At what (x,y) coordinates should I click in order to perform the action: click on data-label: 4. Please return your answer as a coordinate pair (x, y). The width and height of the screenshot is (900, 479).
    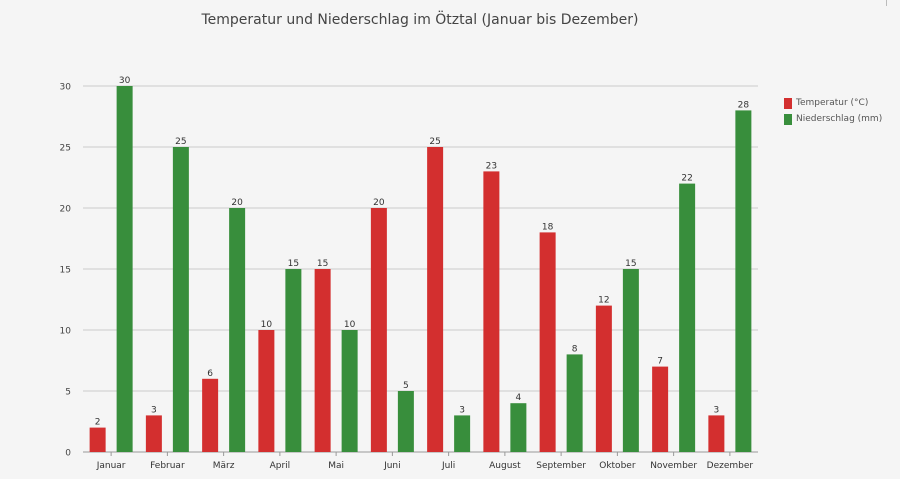
    Looking at the image, I should click on (519, 398).